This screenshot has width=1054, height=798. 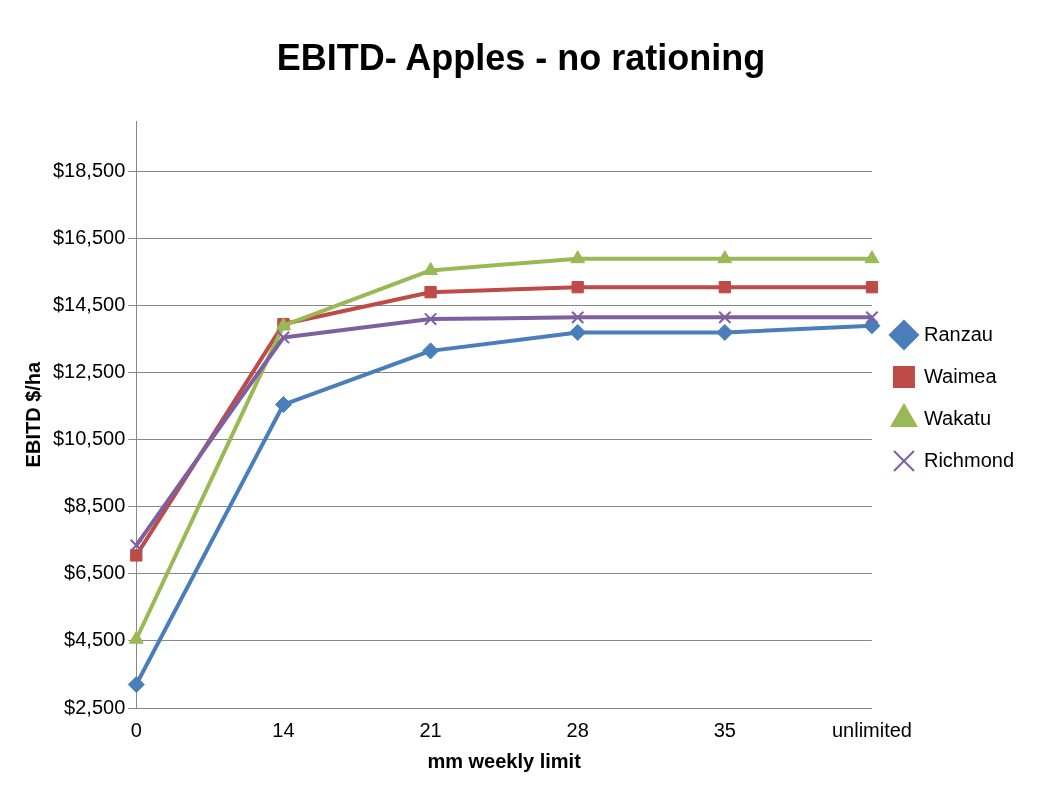 What do you see at coordinates (89, 237) in the screenshot?
I see `y-tick-label: $16,500` at bounding box center [89, 237].